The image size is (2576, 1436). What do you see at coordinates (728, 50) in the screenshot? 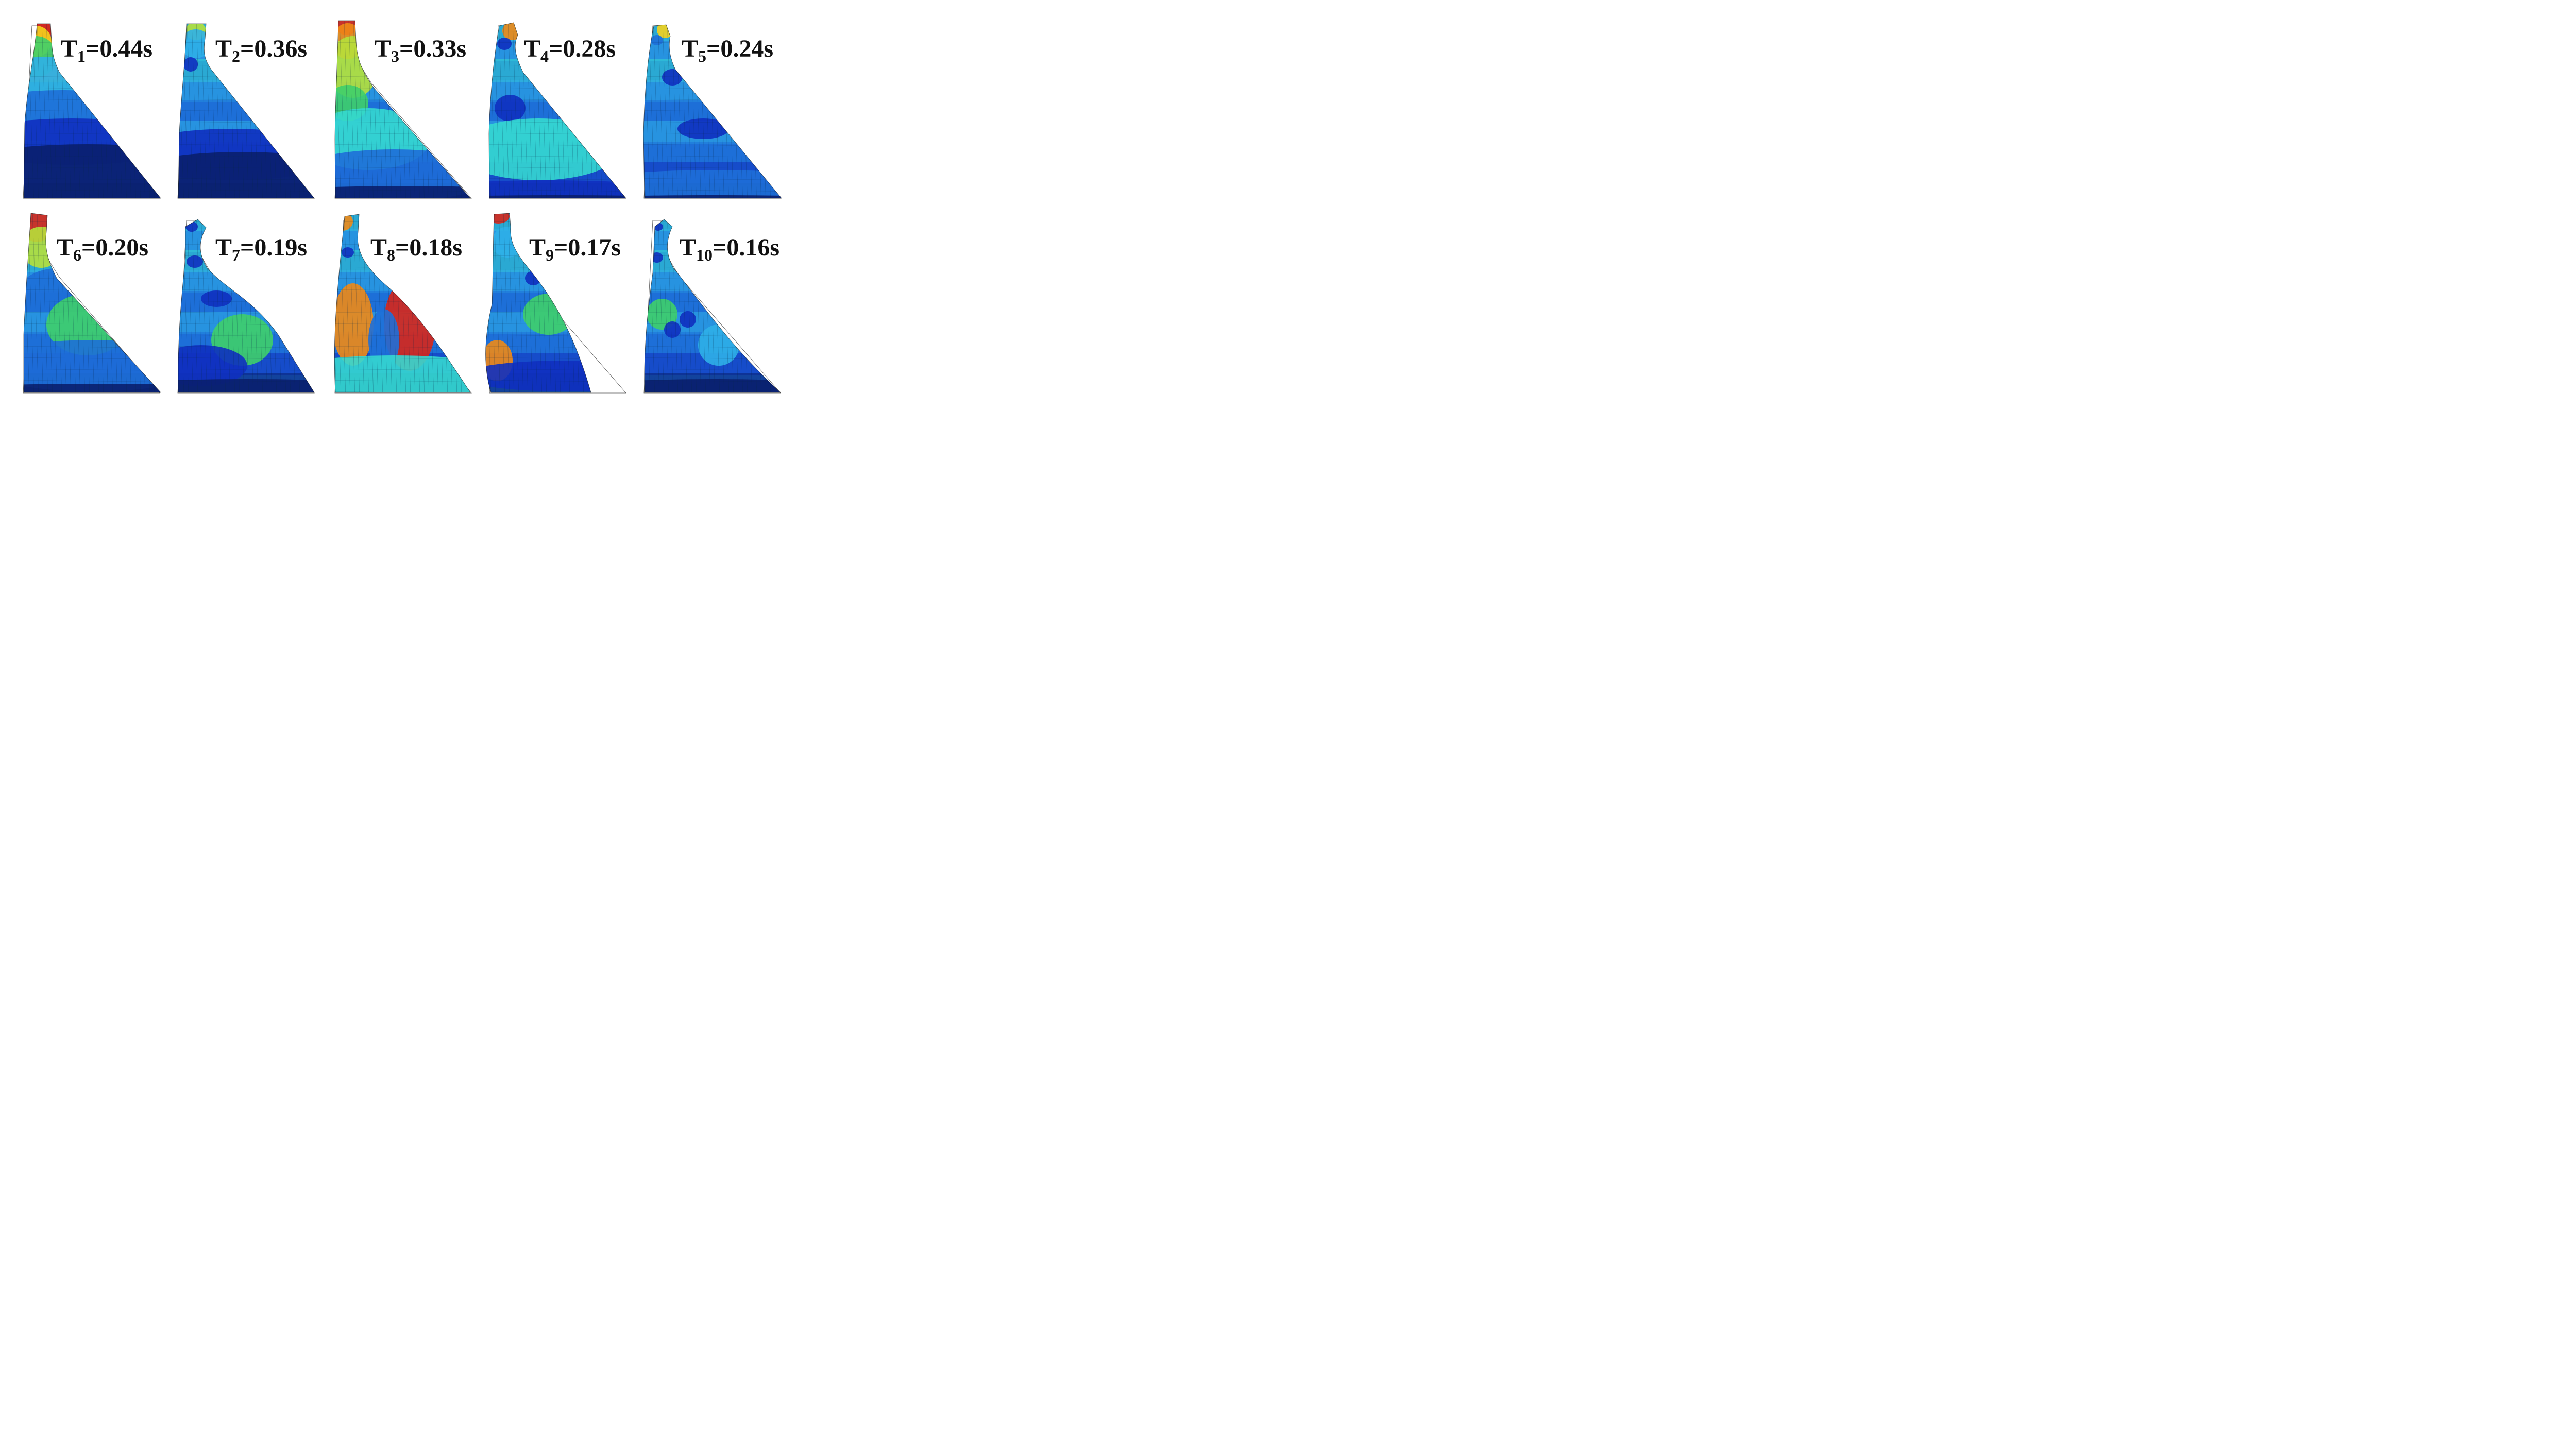
I see `period-label-5: T5=0.24s` at bounding box center [728, 50].